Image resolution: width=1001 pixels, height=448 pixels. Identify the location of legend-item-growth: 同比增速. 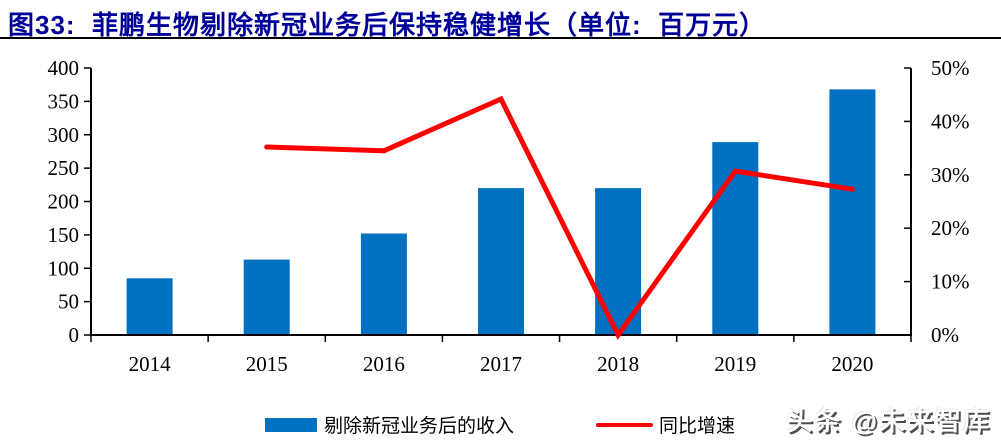
(665, 424).